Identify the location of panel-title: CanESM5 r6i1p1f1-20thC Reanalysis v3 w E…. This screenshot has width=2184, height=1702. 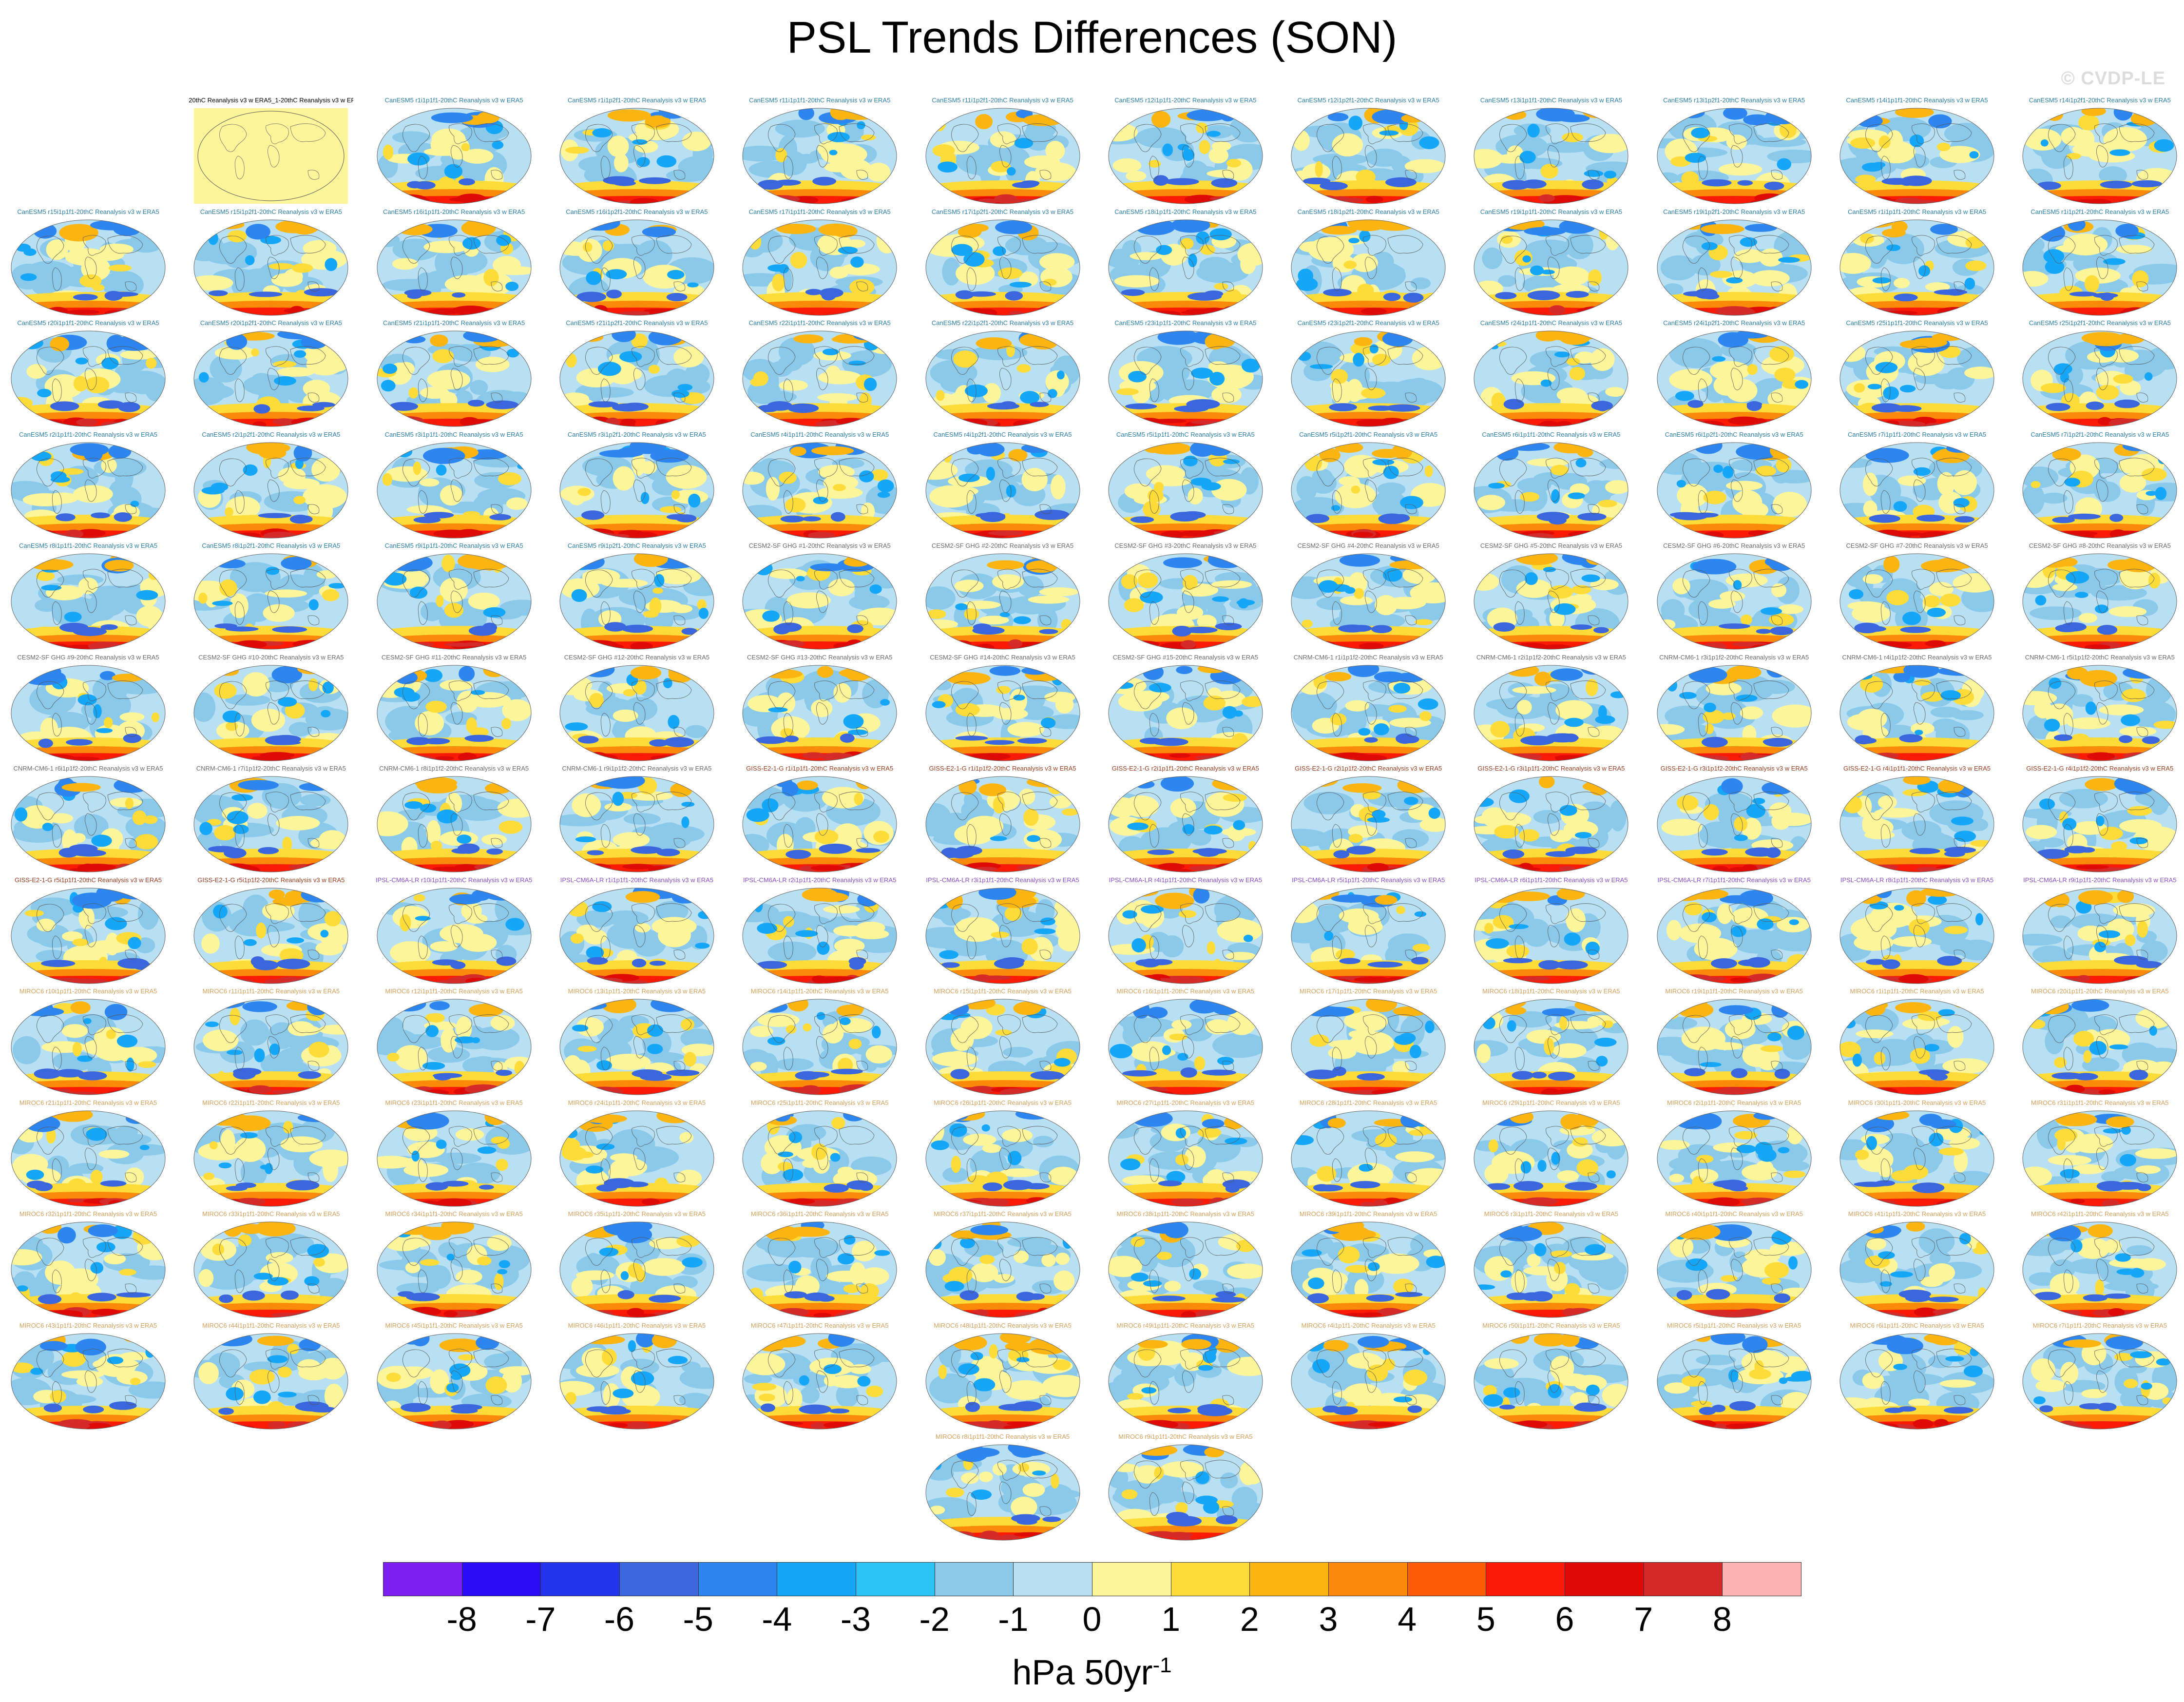
(1551, 434).